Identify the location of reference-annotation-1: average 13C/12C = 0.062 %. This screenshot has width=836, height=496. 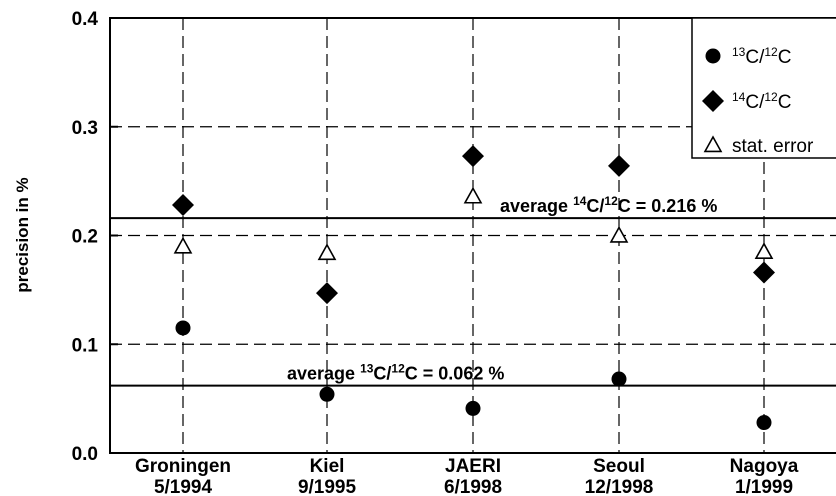
(395, 373).